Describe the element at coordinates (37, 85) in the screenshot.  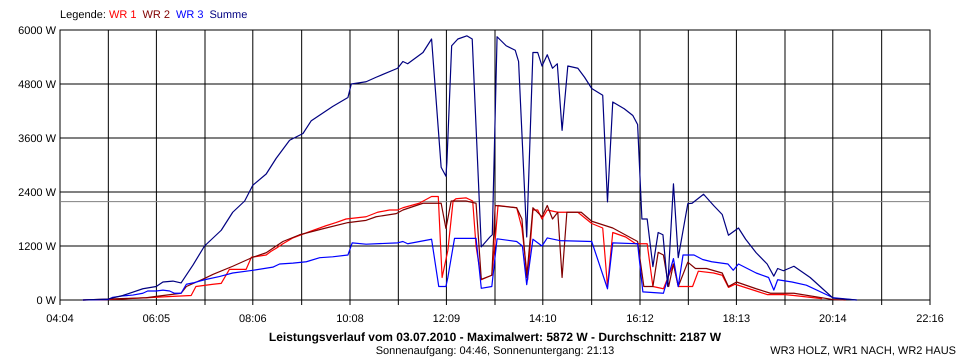
I see `y-tick-label: 4800 W` at that location.